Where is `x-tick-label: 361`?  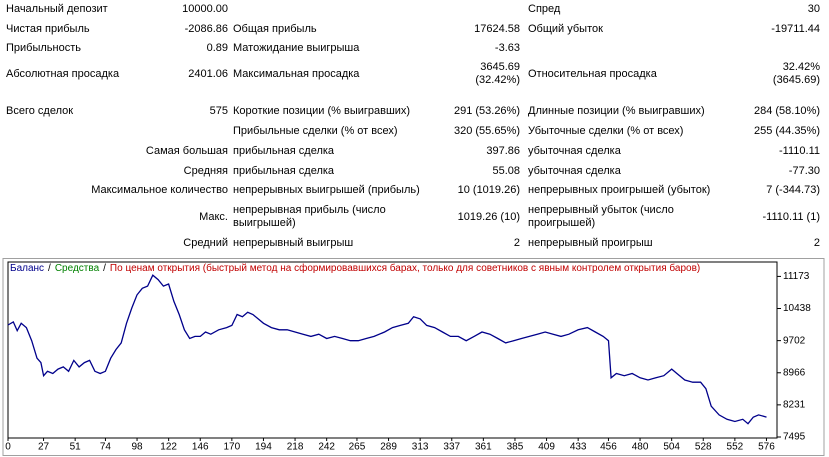
x-tick-label: 361 is located at coordinates (483, 447).